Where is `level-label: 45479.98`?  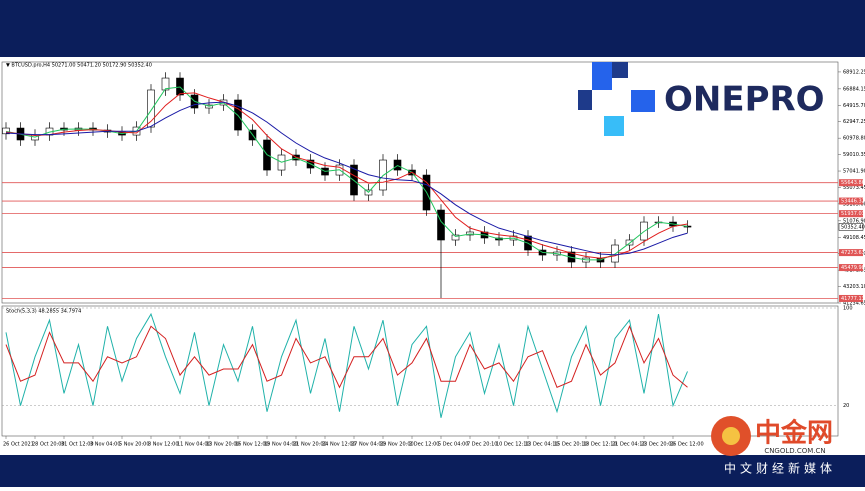 level-label: 45479.98 is located at coordinates (853, 268).